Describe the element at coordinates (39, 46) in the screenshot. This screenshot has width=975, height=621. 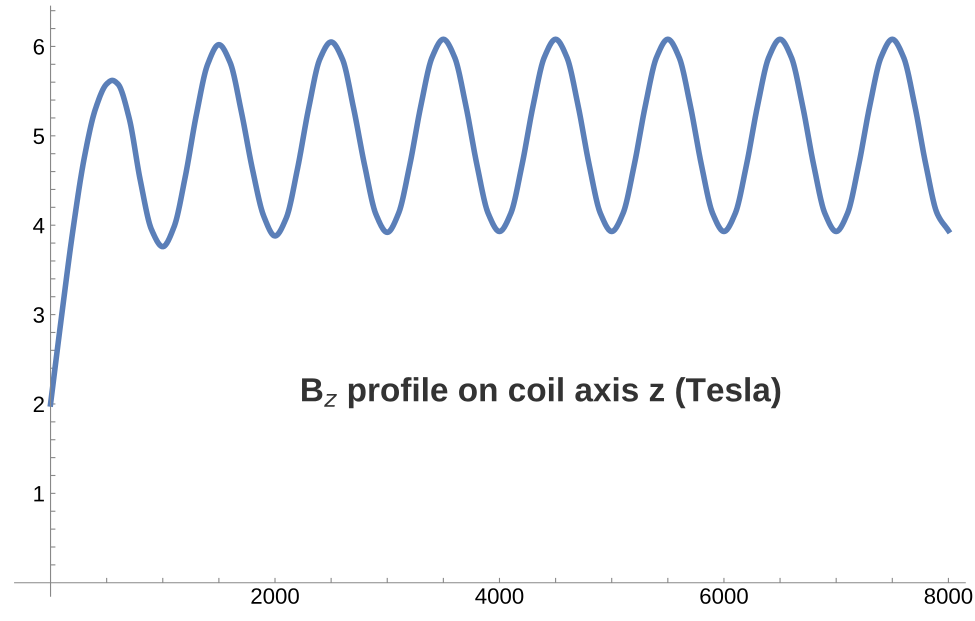
I see `y-tick-label: 6` at that location.